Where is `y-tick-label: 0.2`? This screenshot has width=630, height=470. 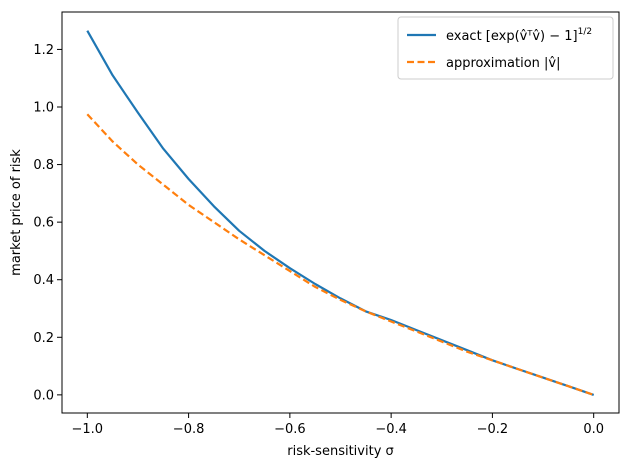 y-tick-label: 0.2 is located at coordinates (43, 338).